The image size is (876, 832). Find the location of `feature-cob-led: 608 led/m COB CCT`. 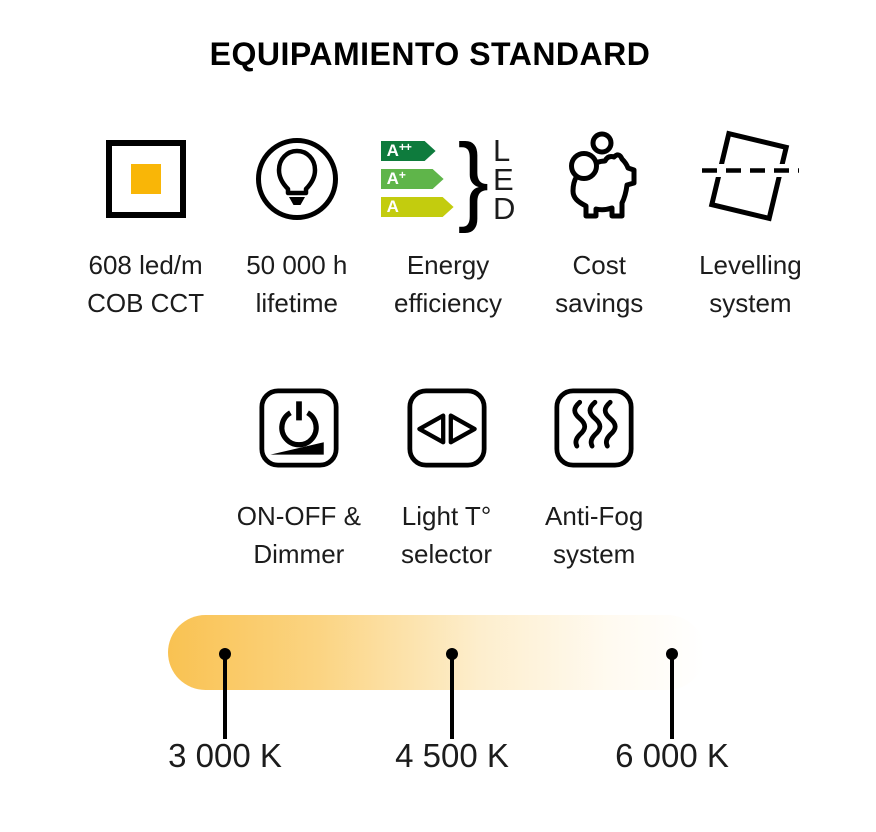

feature-cob-led: 608 led/m COB CCT is located at coordinates (145, 224).